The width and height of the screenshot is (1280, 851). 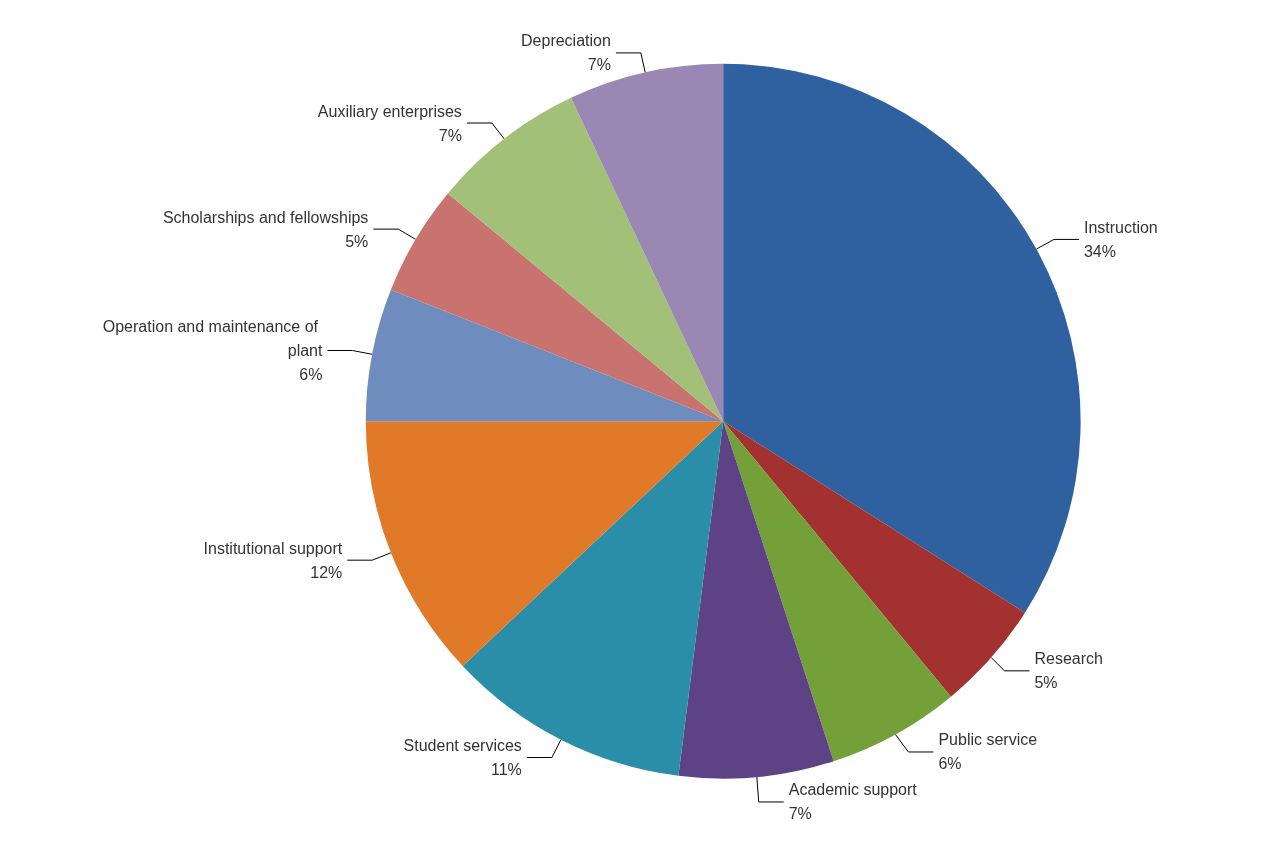 What do you see at coordinates (389, 111) in the screenshot?
I see `slice-label: Auxiliary enterprises` at bounding box center [389, 111].